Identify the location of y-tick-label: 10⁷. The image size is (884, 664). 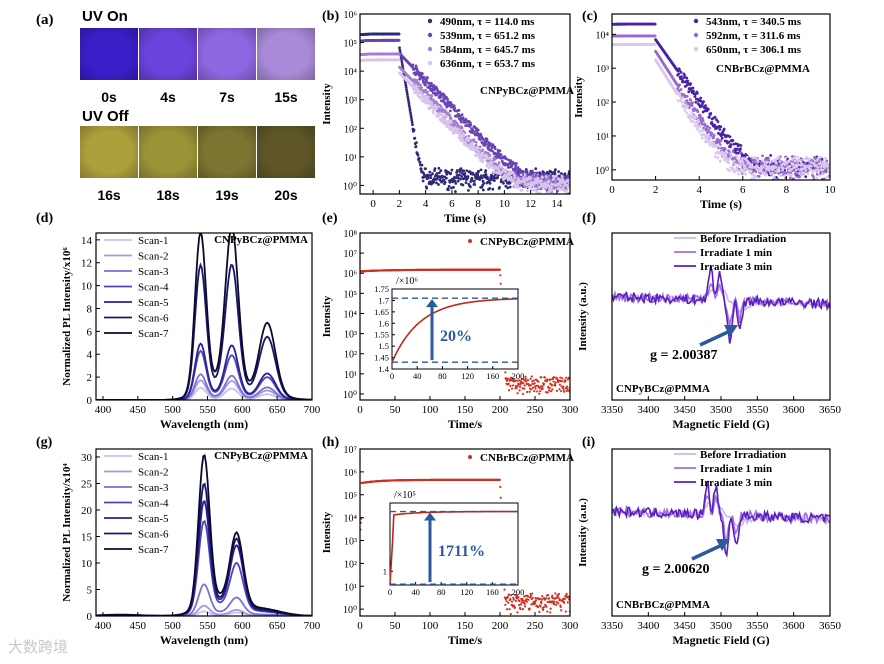
(351, 450).